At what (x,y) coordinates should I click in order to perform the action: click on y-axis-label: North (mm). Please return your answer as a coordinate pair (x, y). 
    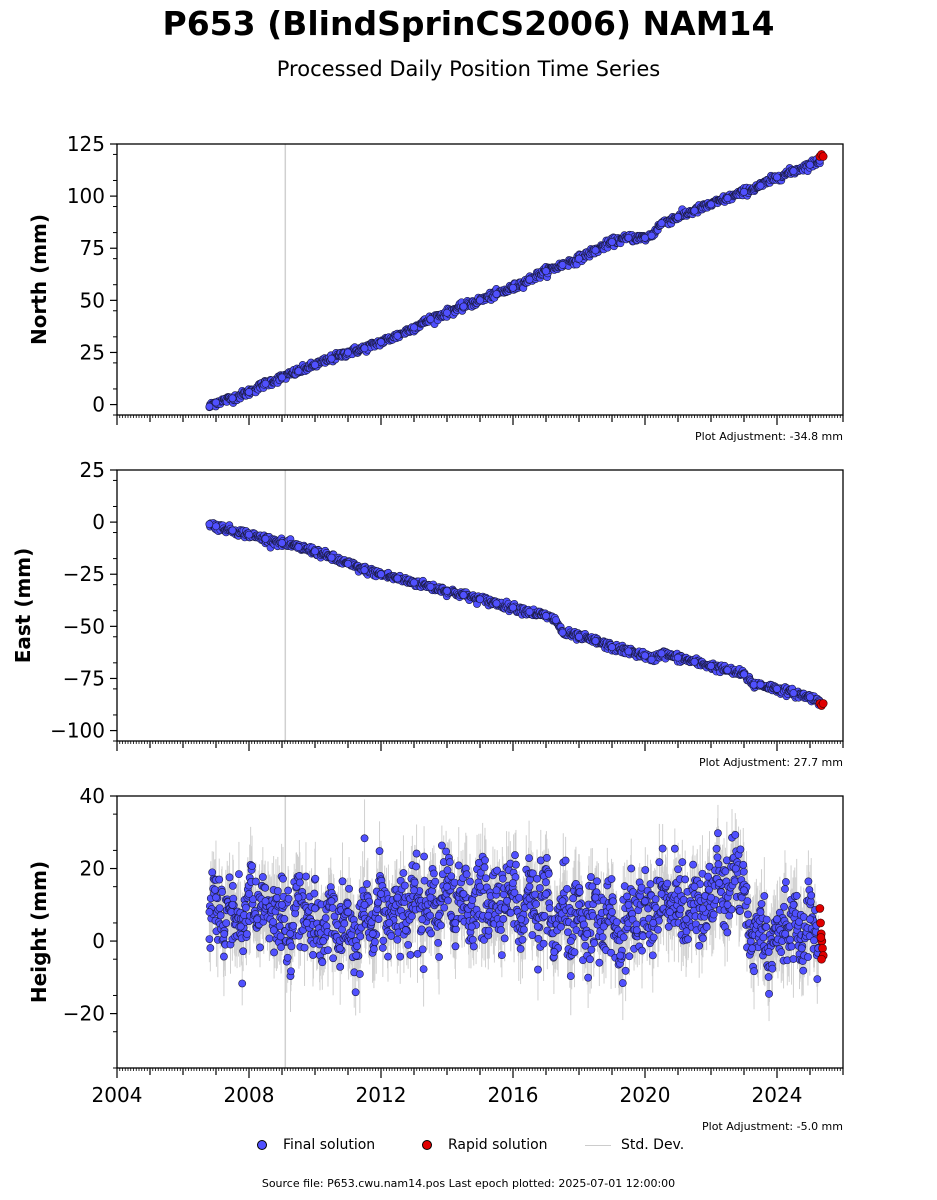
    Looking at the image, I should click on (39, 279).